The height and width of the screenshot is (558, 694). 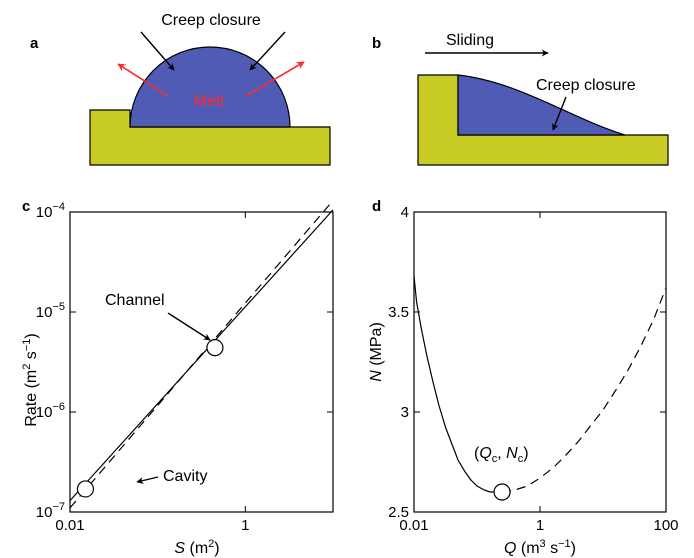 I want to click on creep-arrow-left, so click(x=157, y=51).